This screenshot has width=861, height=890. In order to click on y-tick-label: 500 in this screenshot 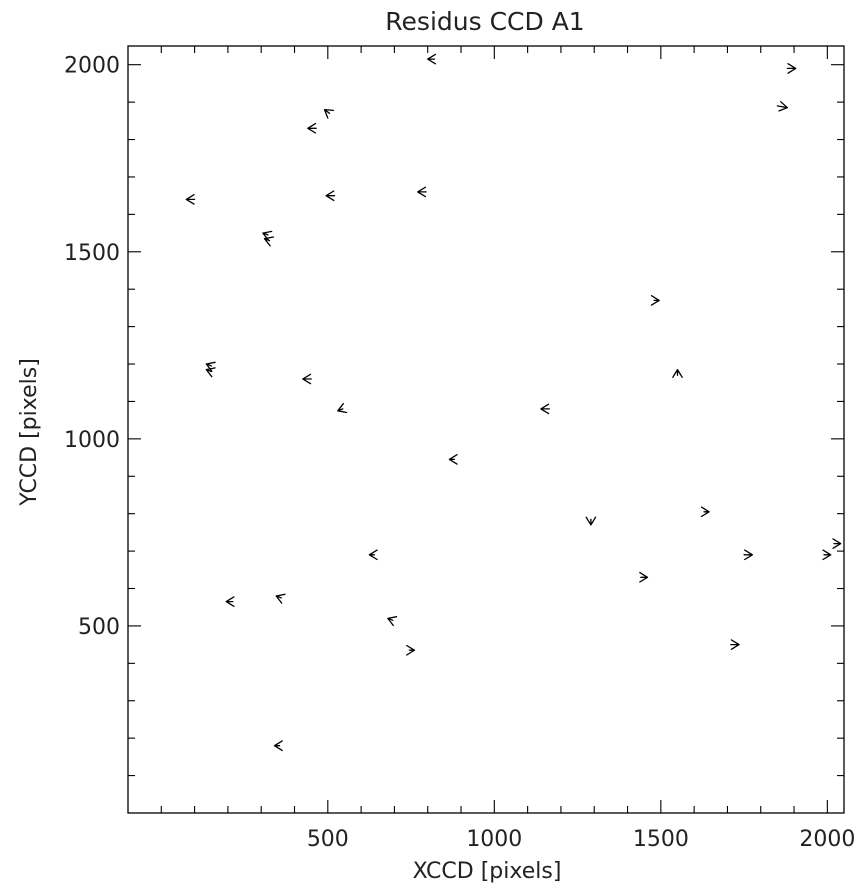, I will do `click(99, 627)`.